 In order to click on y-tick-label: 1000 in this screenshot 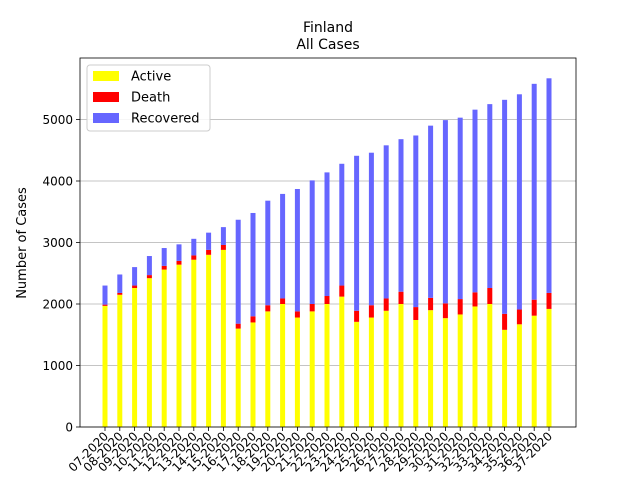, I will do `click(57, 366)`.